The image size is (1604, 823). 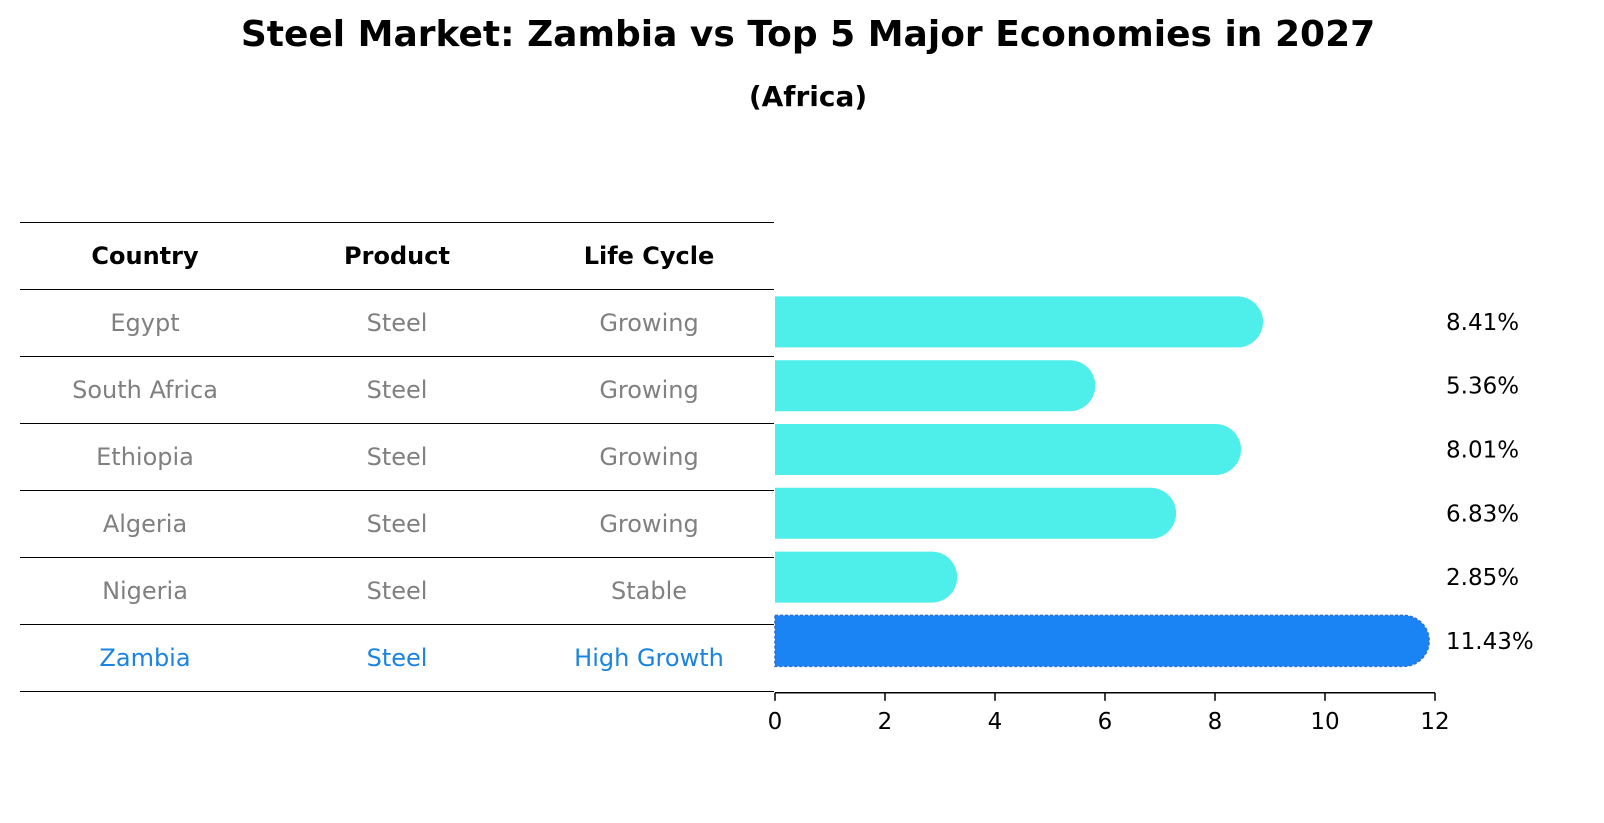 I want to click on header-product: Product, so click(x=397, y=256).